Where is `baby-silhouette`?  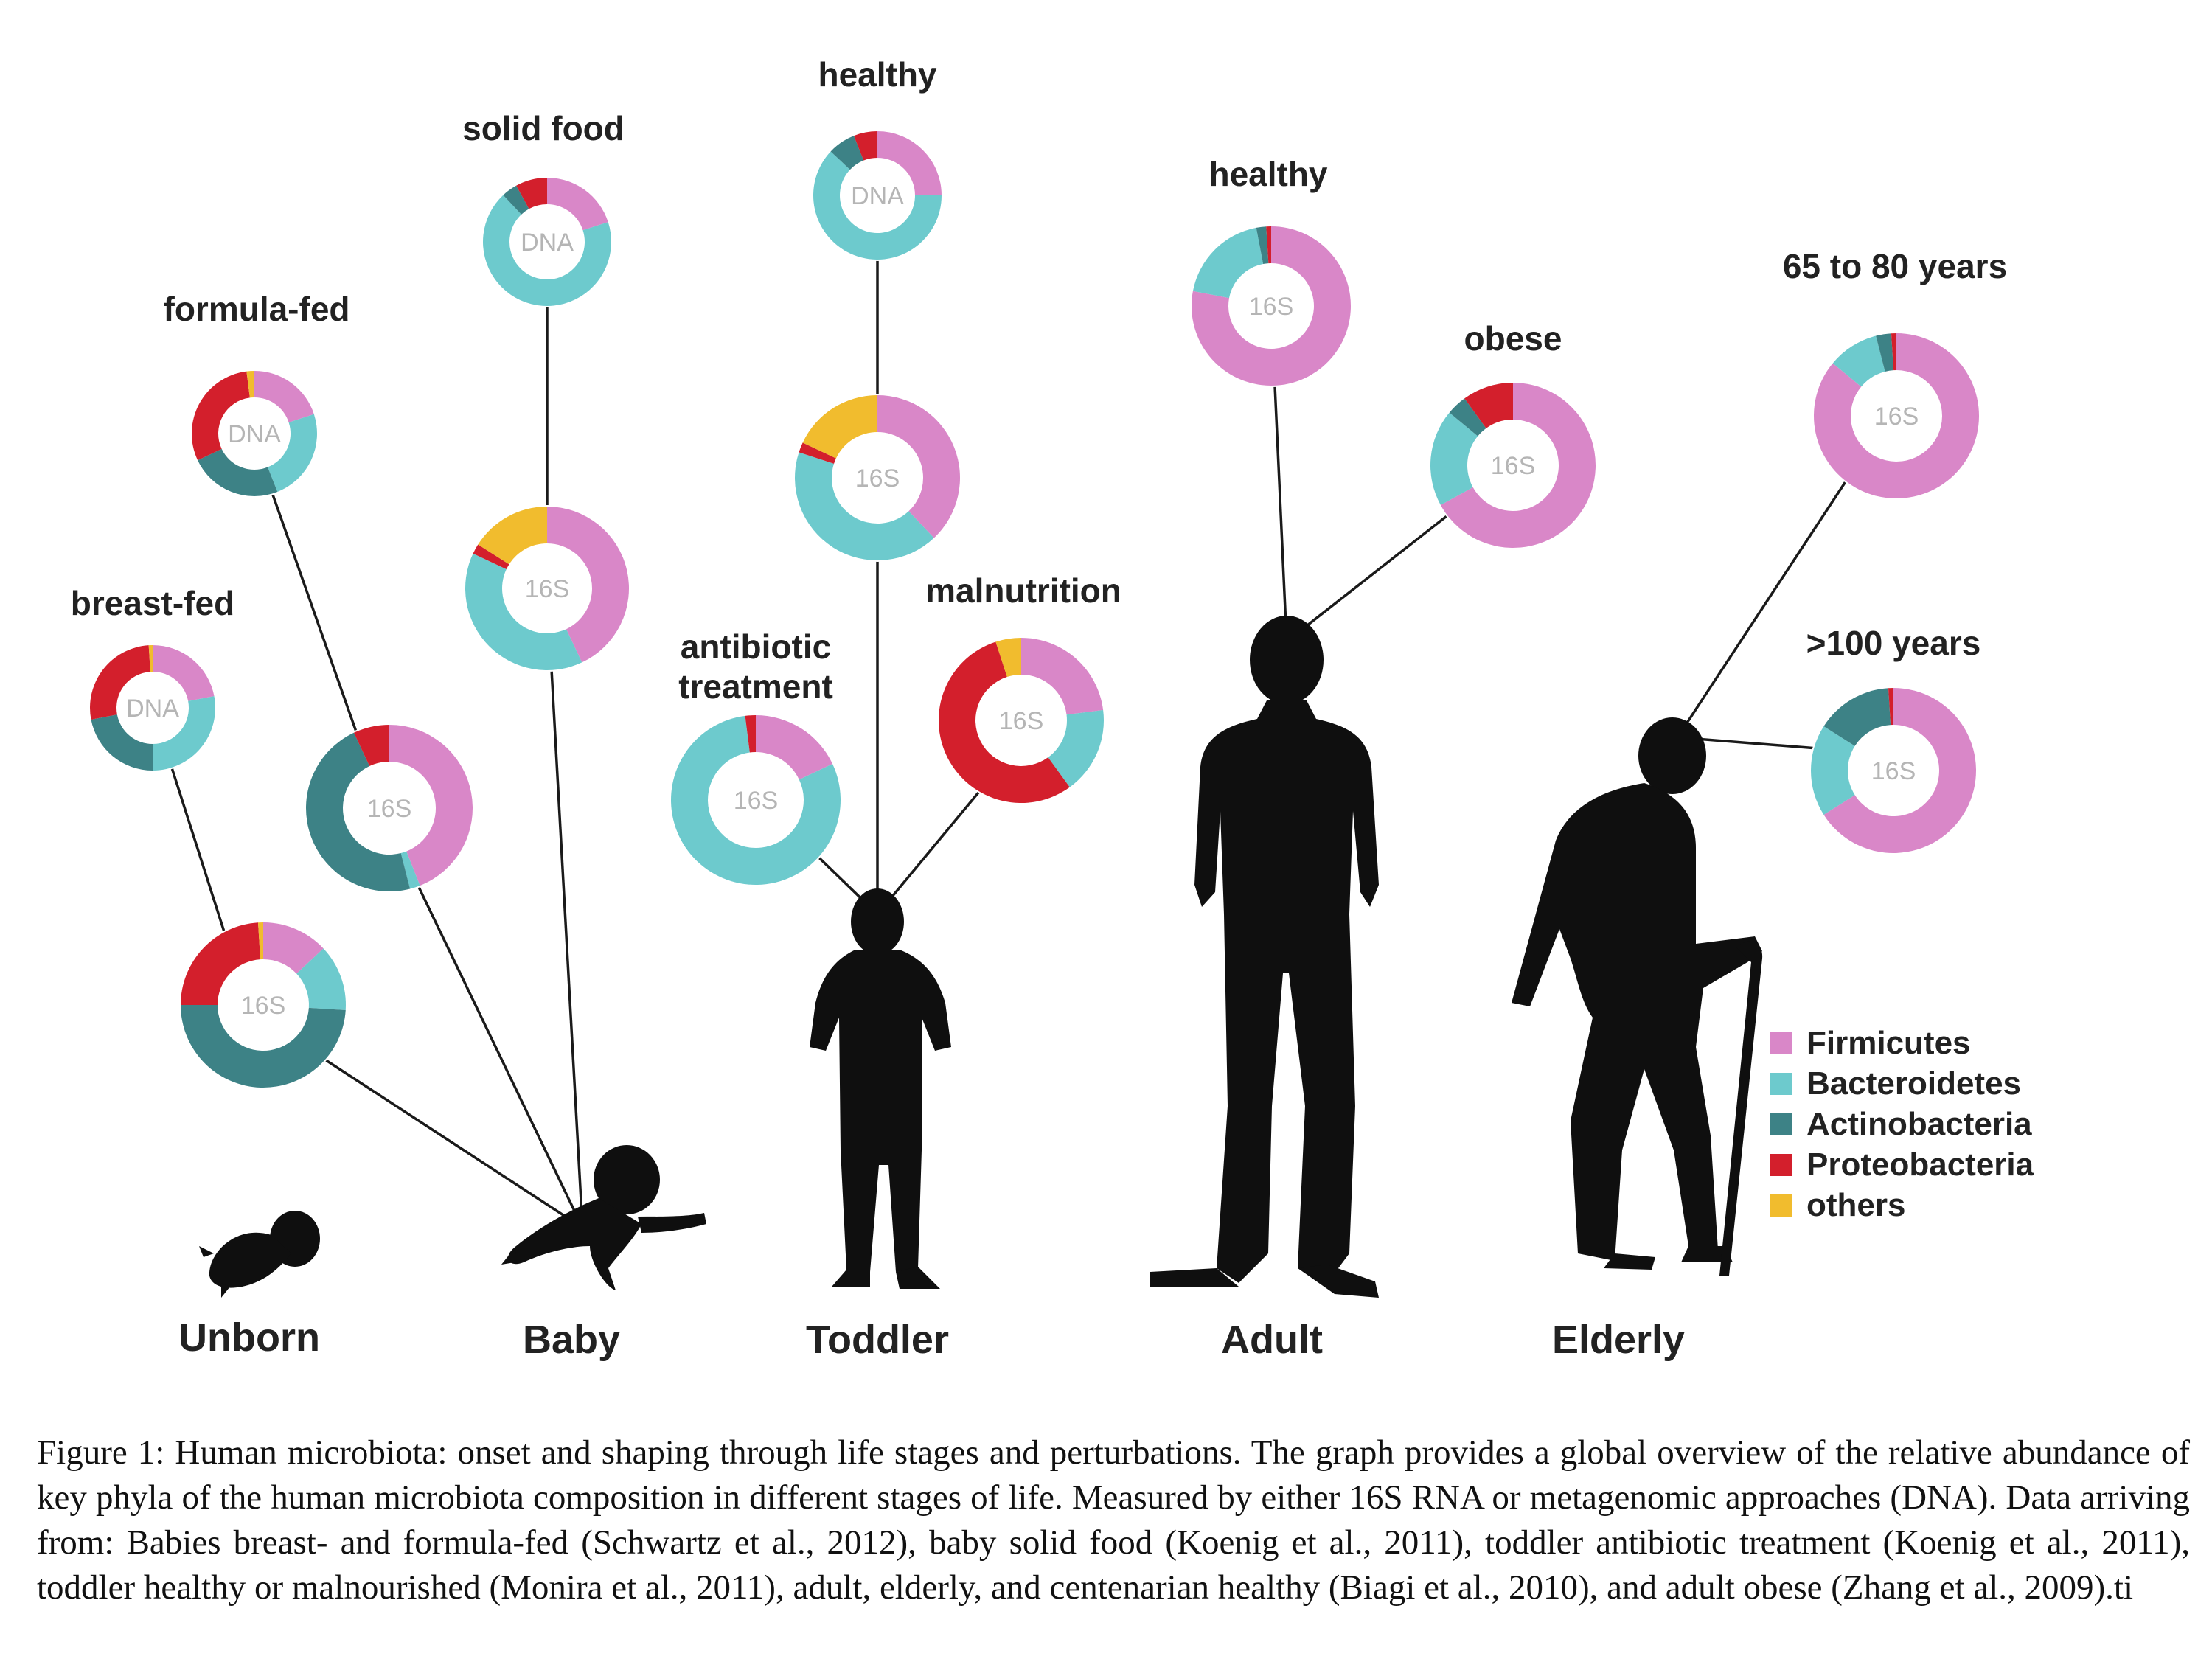 baby-silhouette is located at coordinates (603, 1217).